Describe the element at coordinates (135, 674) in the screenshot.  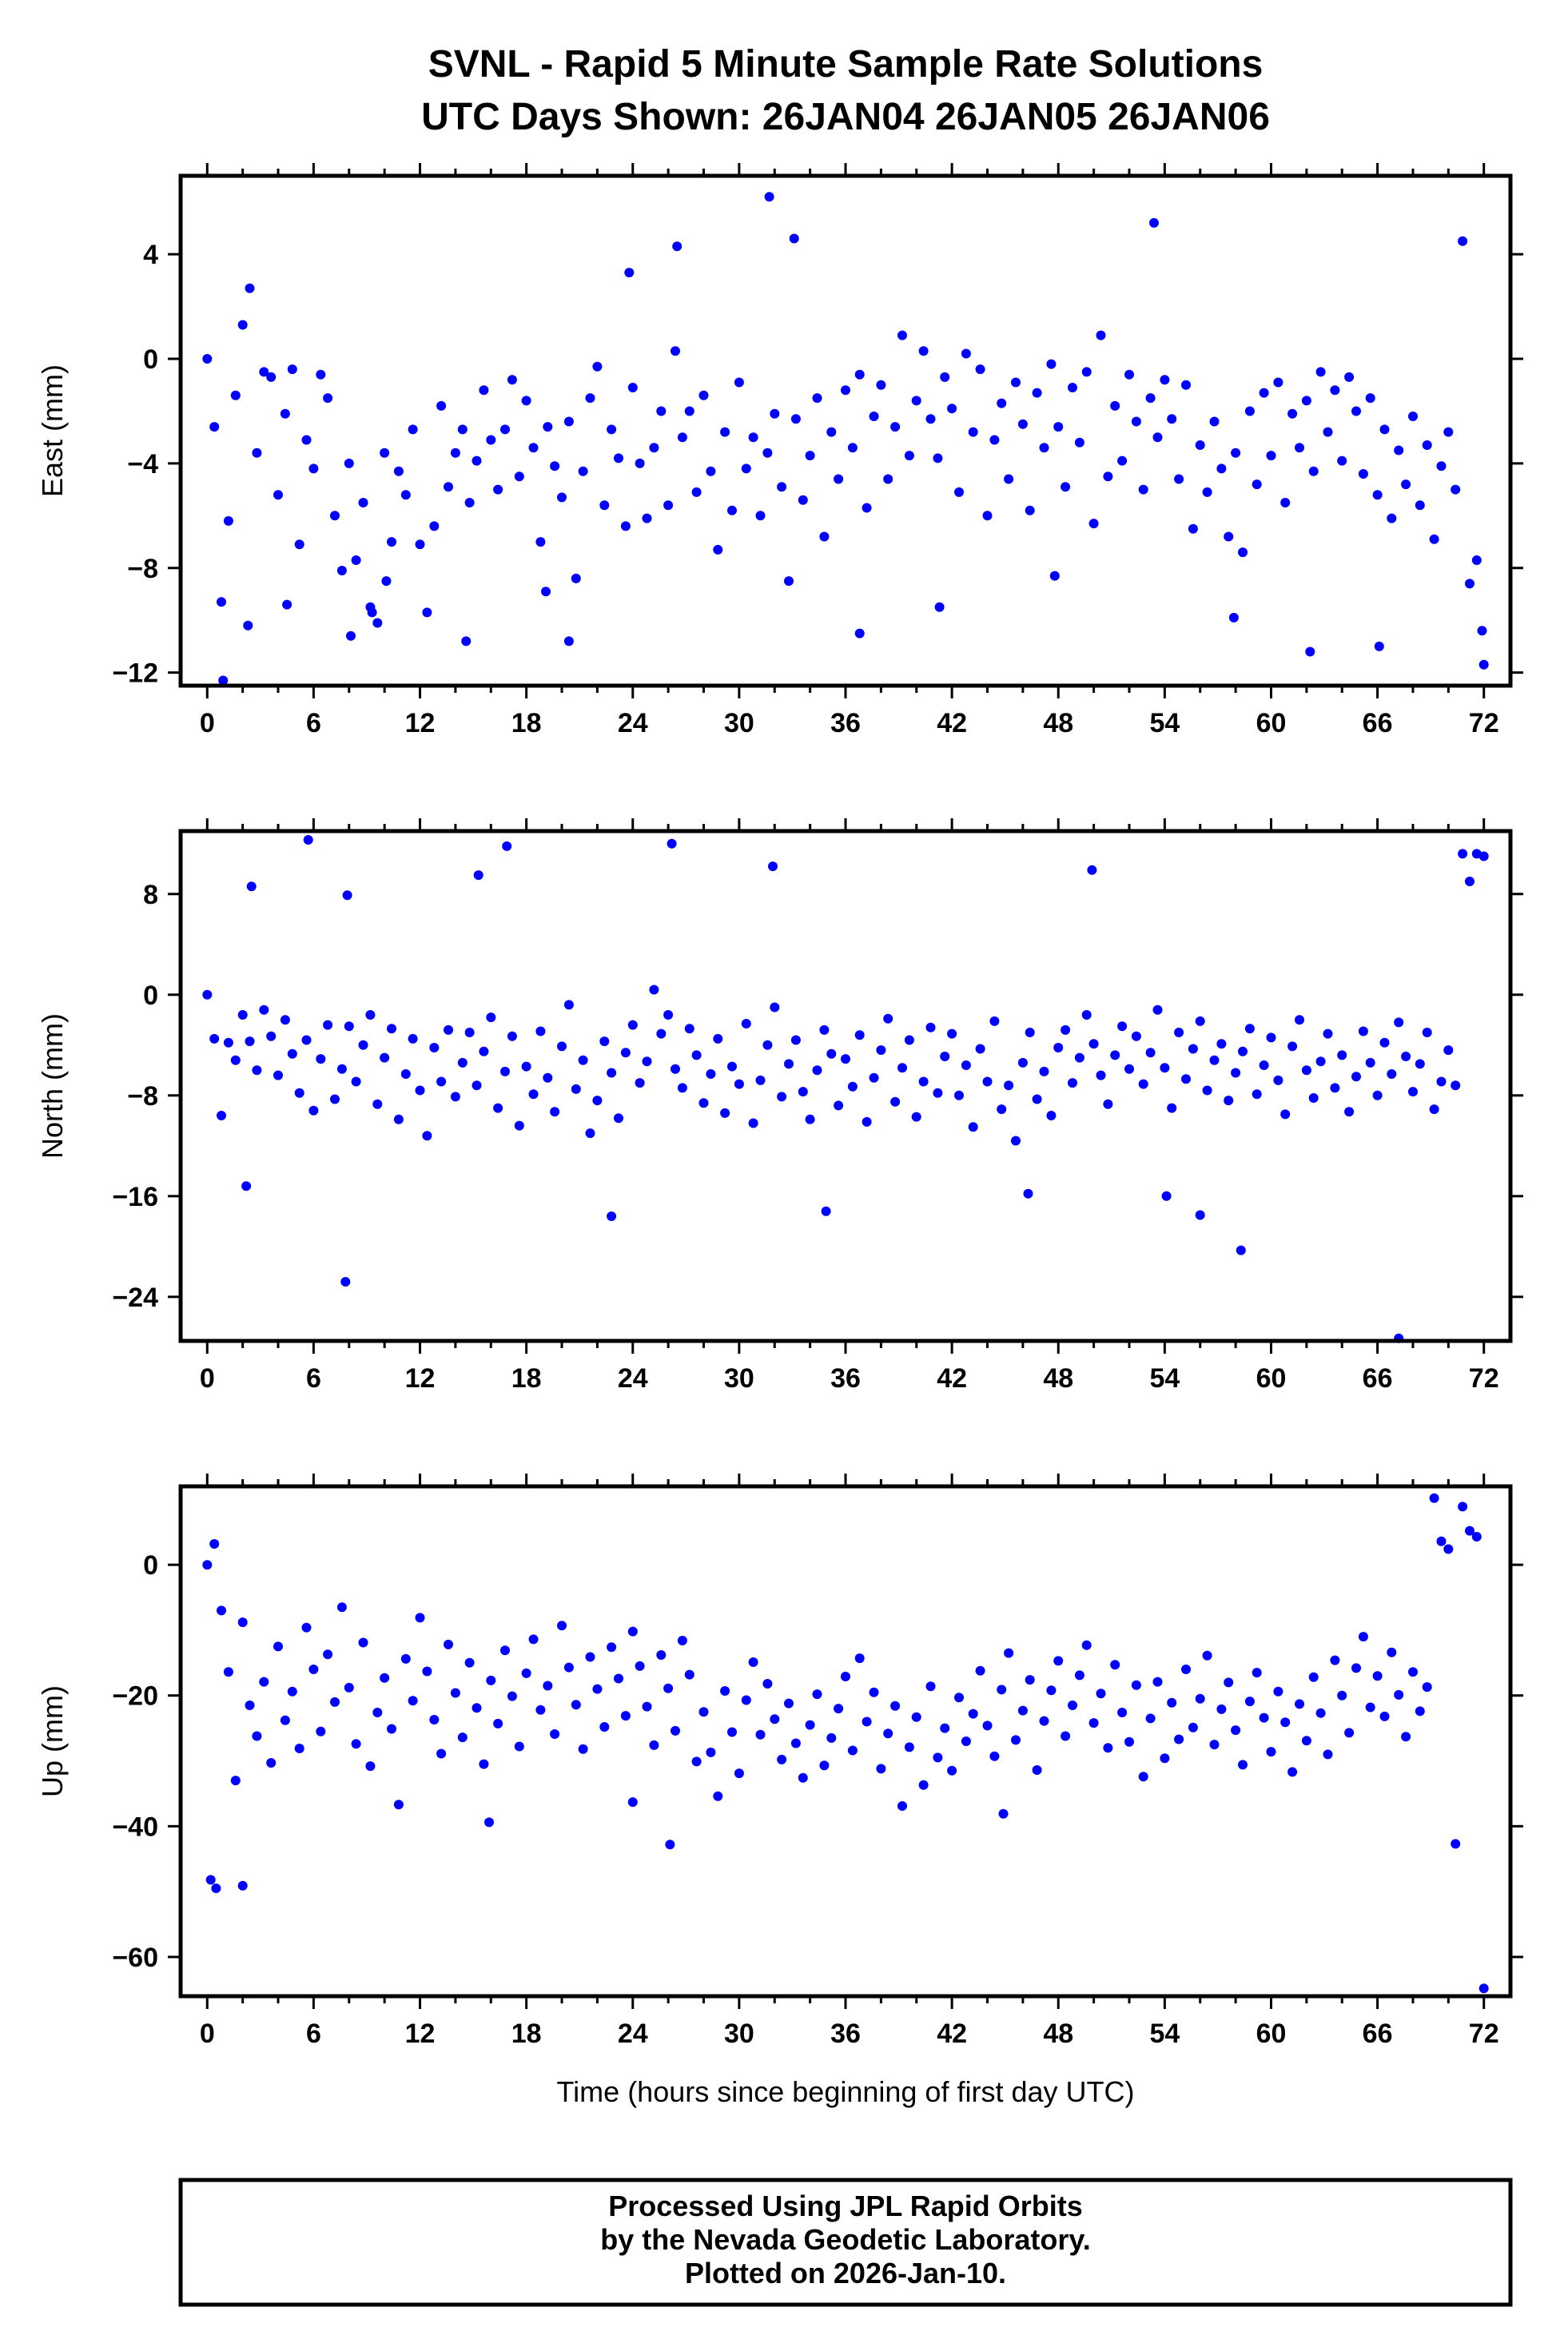
I see `east-y-tick-label: −12` at that location.